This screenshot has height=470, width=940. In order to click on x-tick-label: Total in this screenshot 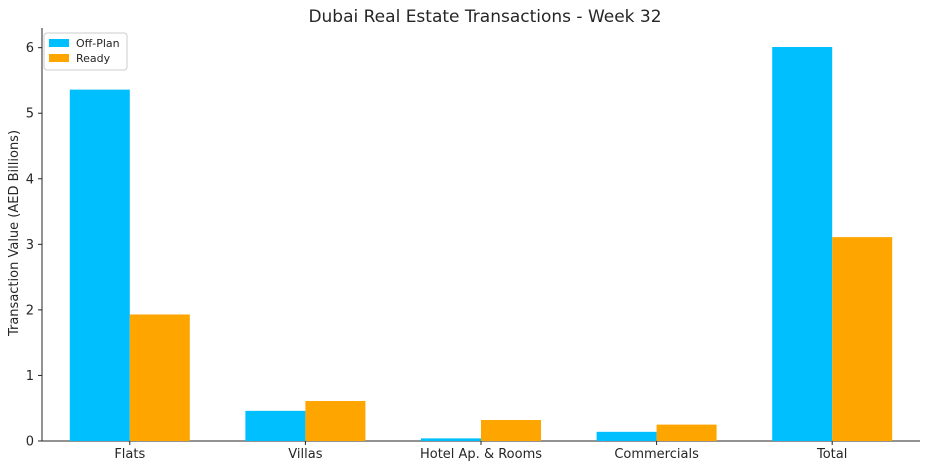, I will do `click(831, 454)`.